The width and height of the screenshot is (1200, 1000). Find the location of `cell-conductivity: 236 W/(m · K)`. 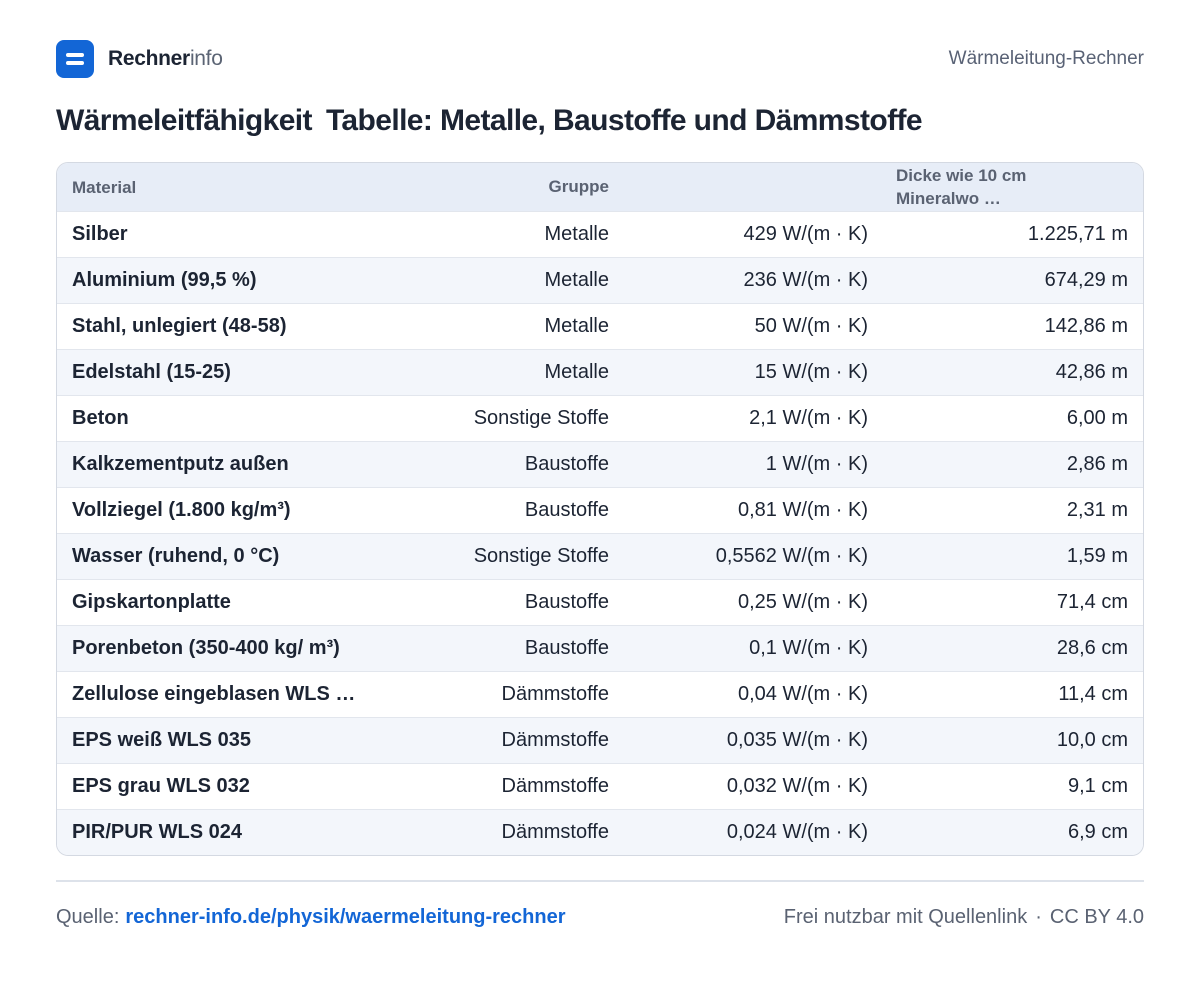

cell-conductivity: 236 W/(m · K) is located at coordinates (805, 280).